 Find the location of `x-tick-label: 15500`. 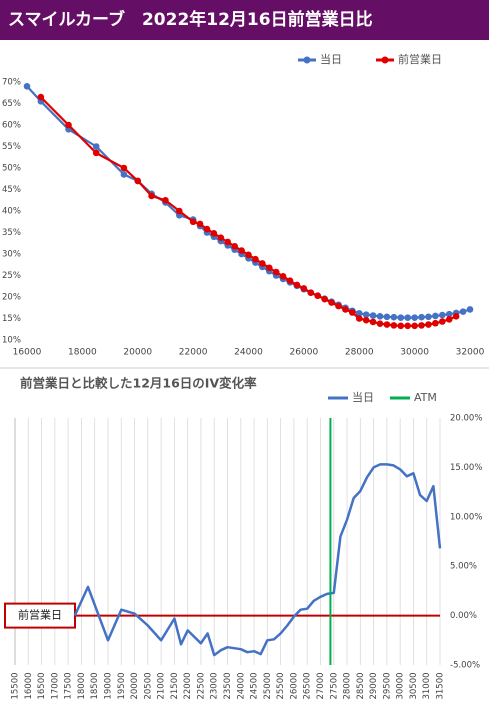

x-tick-label: 15500 is located at coordinates (16, 685).